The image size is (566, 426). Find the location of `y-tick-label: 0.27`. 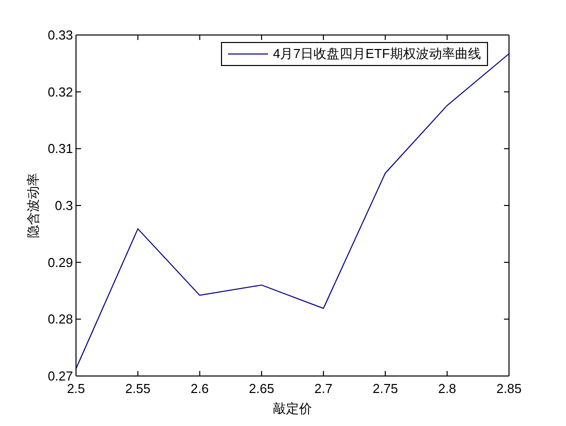

y-tick-label: 0.27 is located at coordinates (60, 376).